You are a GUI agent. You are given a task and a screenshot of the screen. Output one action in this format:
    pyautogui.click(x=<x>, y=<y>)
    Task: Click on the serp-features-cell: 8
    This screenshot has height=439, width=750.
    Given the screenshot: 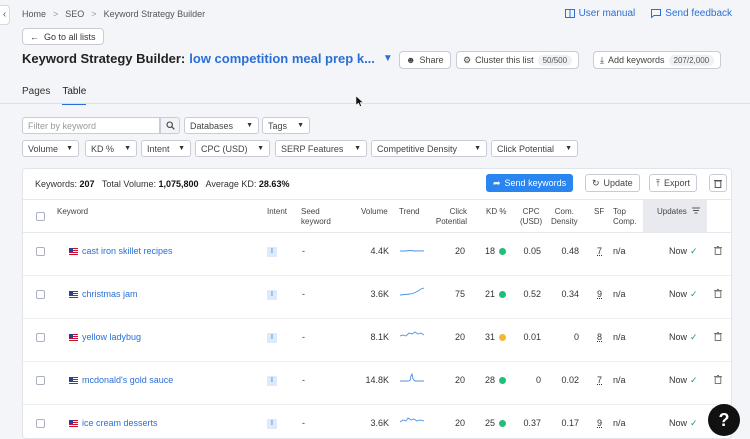 What is the action you would take?
    pyautogui.click(x=600, y=337)
    